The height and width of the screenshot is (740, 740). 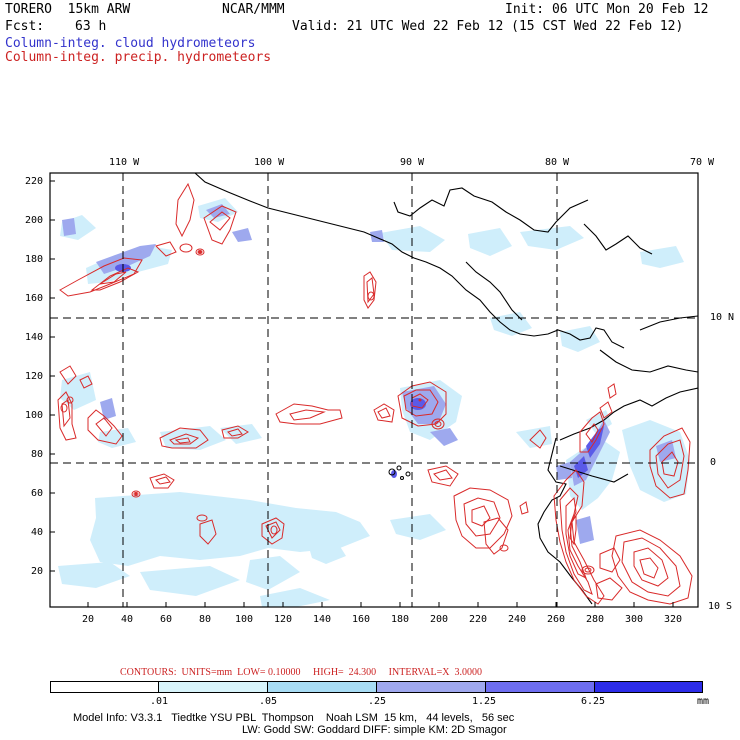 What do you see at coordinates (557, 162) in the screenshot?
I see `lon-label-80w: 80 W` at bounding box center [557, 162].